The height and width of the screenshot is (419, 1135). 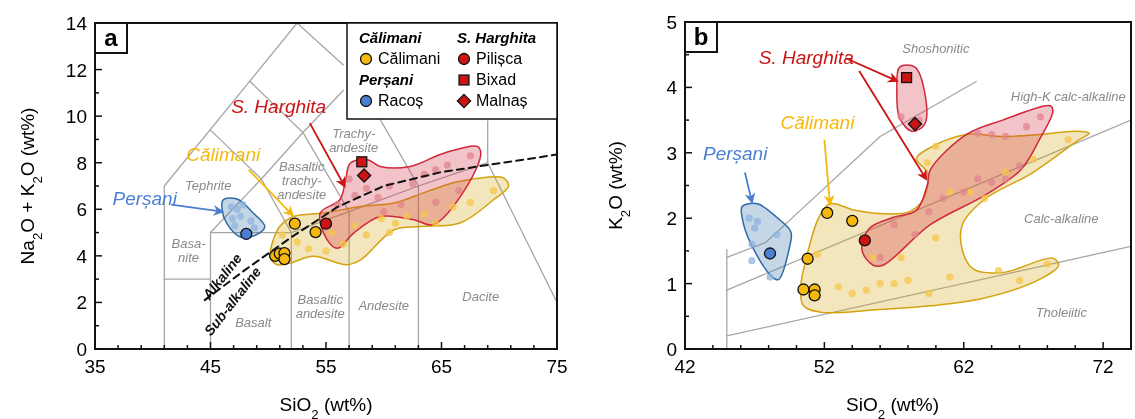 I want to click on annotation: Tholeiitic, so click(x=1061, y=313).